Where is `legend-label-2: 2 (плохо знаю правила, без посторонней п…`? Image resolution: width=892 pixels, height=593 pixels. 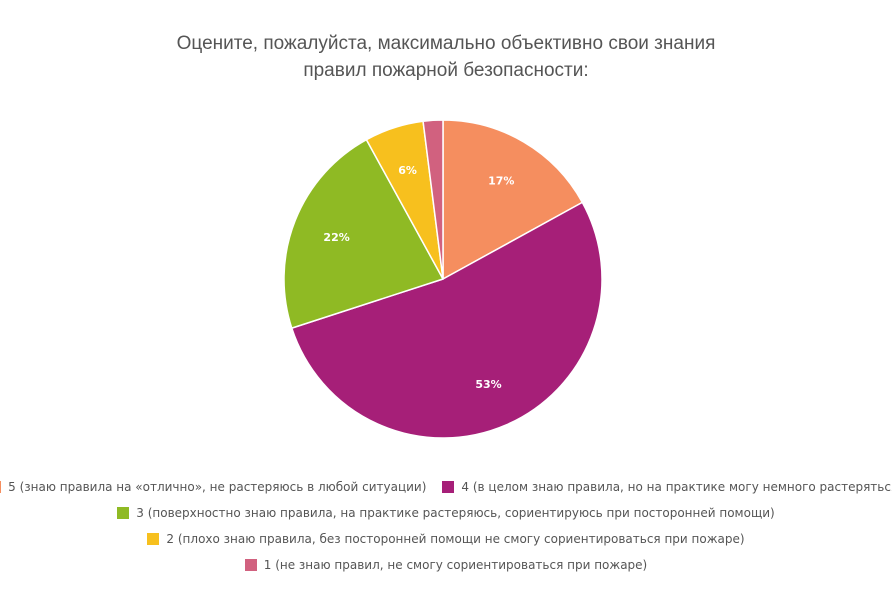 legend-label-2: 2 (плохо знаю правила, без посторонней п… is located at coordinates (455, 539).